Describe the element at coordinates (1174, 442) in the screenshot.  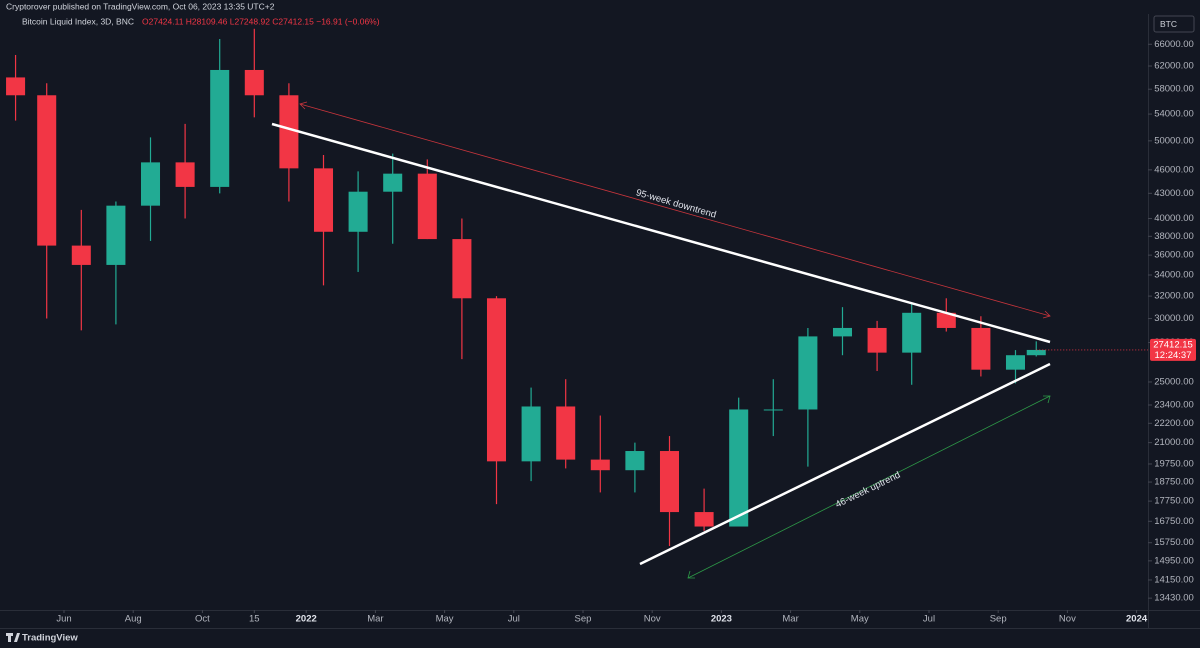
I see `y-tick-label: 21000.00` at that location.